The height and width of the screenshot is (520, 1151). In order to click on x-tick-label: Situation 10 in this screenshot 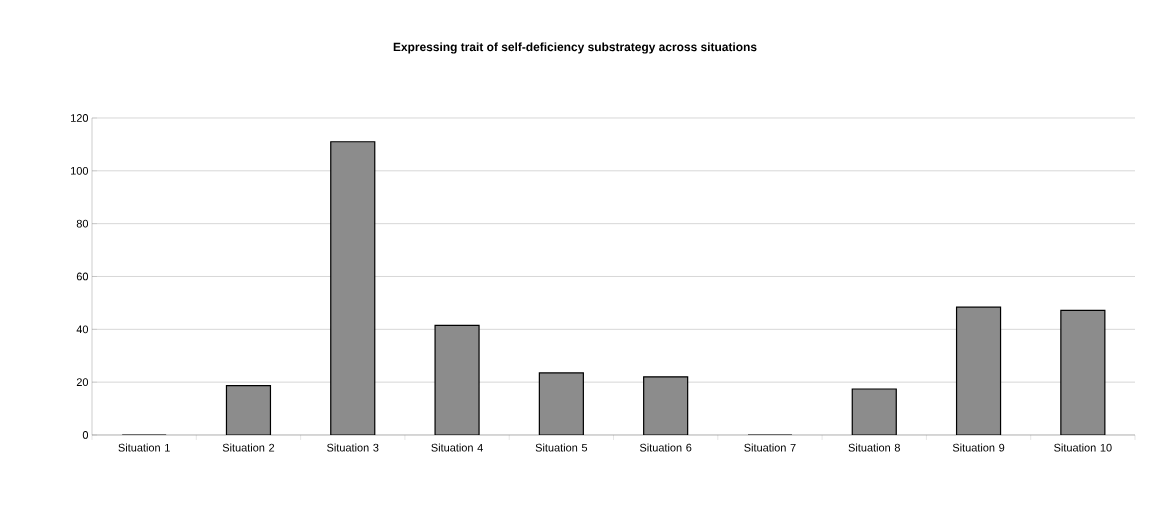, I will do `click(1083, 447)`.